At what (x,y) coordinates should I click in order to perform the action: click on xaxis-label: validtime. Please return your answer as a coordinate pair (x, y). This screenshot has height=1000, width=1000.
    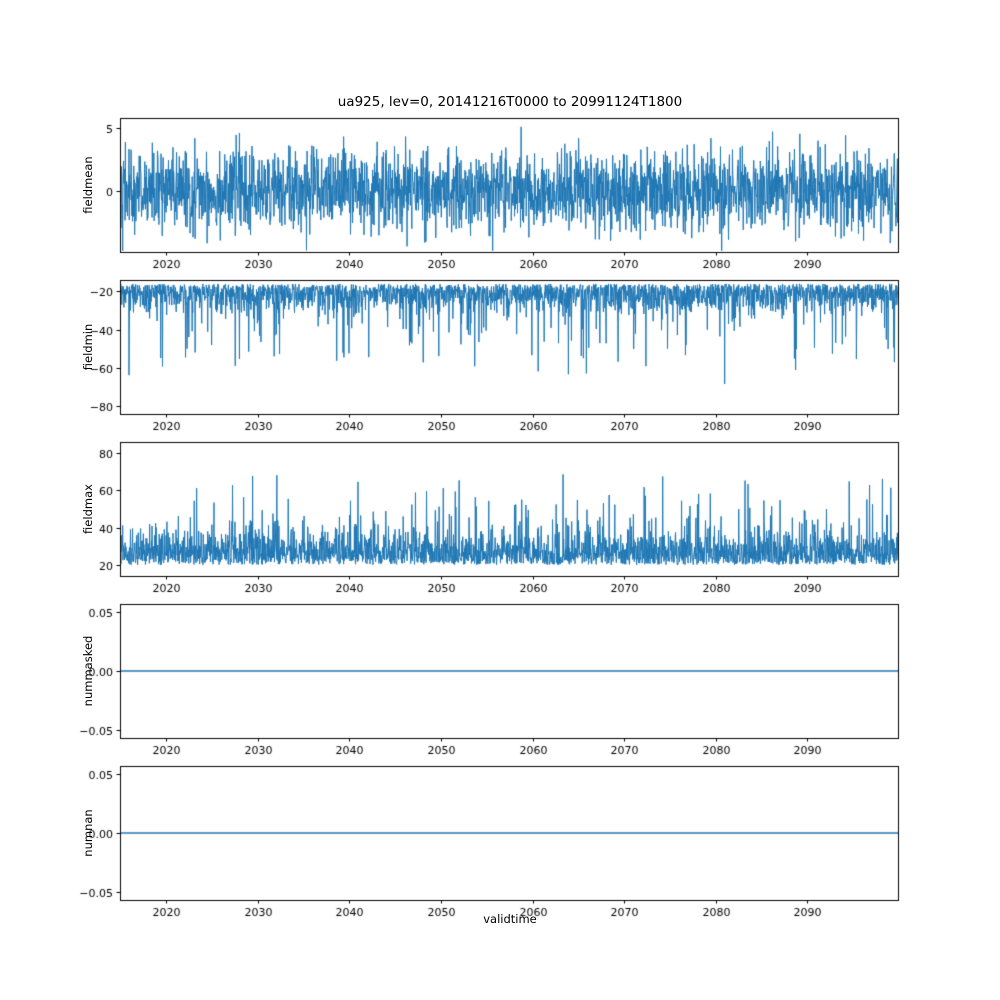
    Looking at the image, I should click on (510, 919).